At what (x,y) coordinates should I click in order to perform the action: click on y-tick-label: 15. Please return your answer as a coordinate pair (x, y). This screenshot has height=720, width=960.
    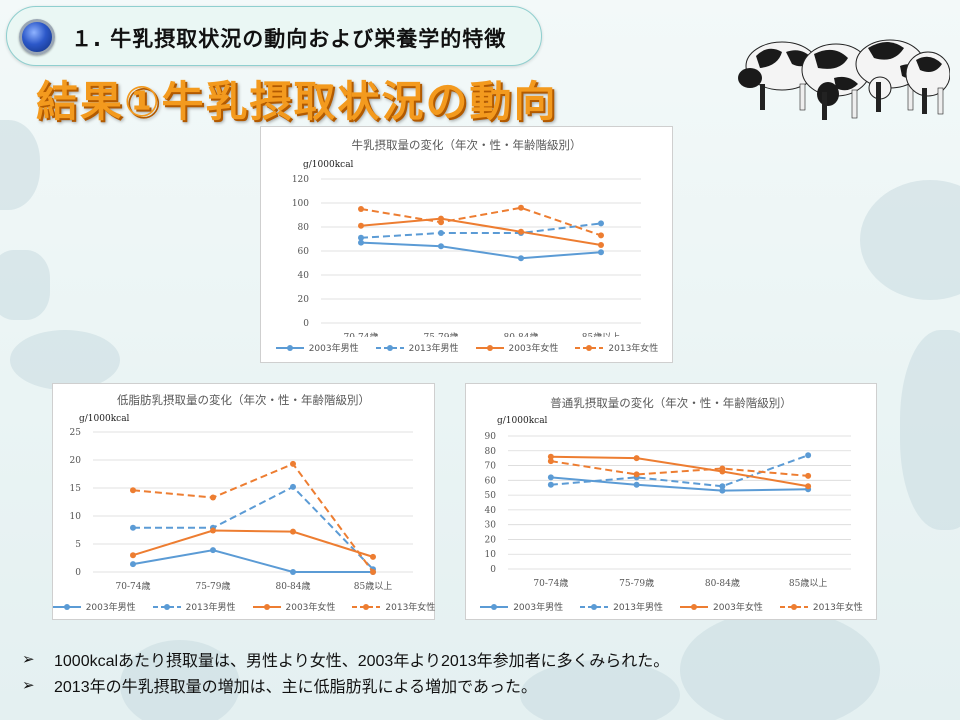
    Looking at the image, I should click on (76, 489).